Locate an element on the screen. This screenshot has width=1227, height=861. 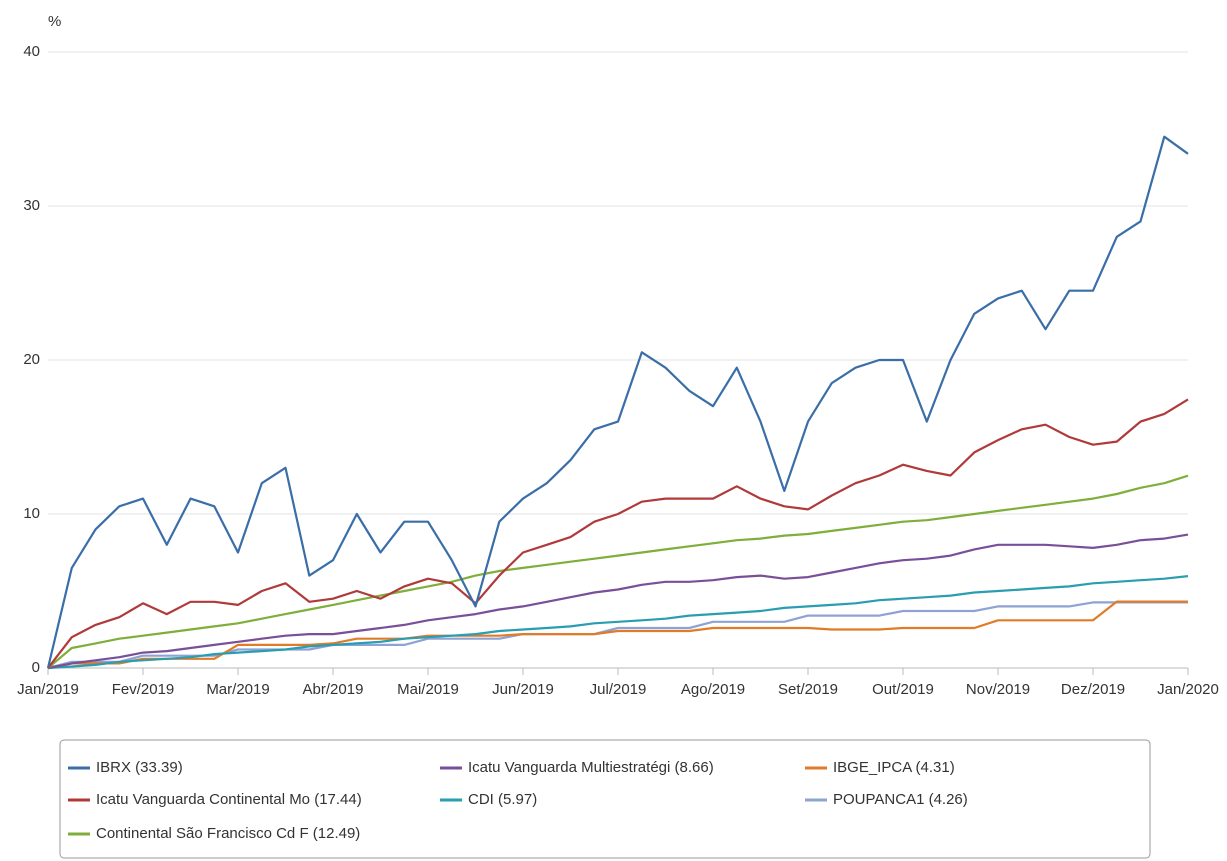
legend-label: IBRX (33.39) is located at coordinates (139, 767).